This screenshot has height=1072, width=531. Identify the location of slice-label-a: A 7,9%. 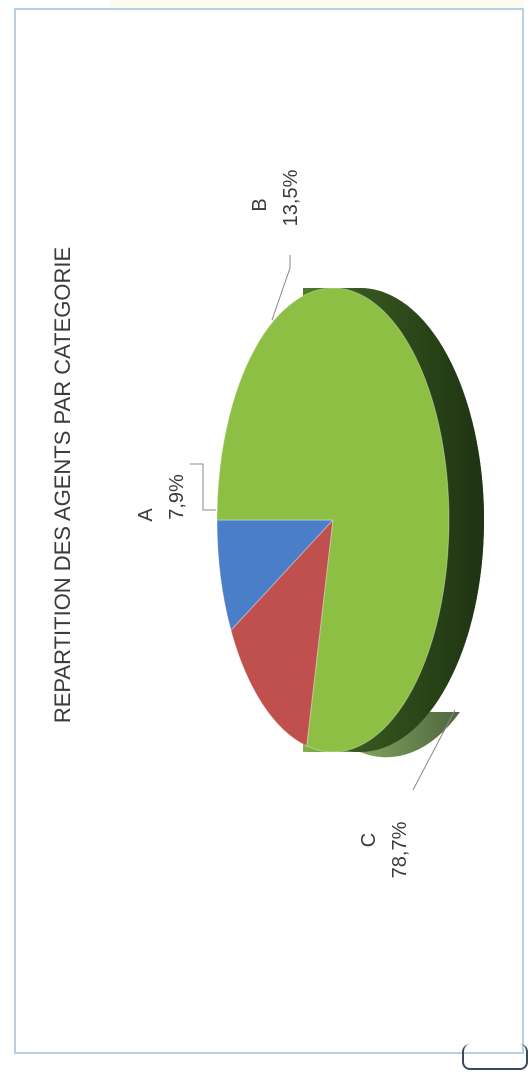
(175, 492).